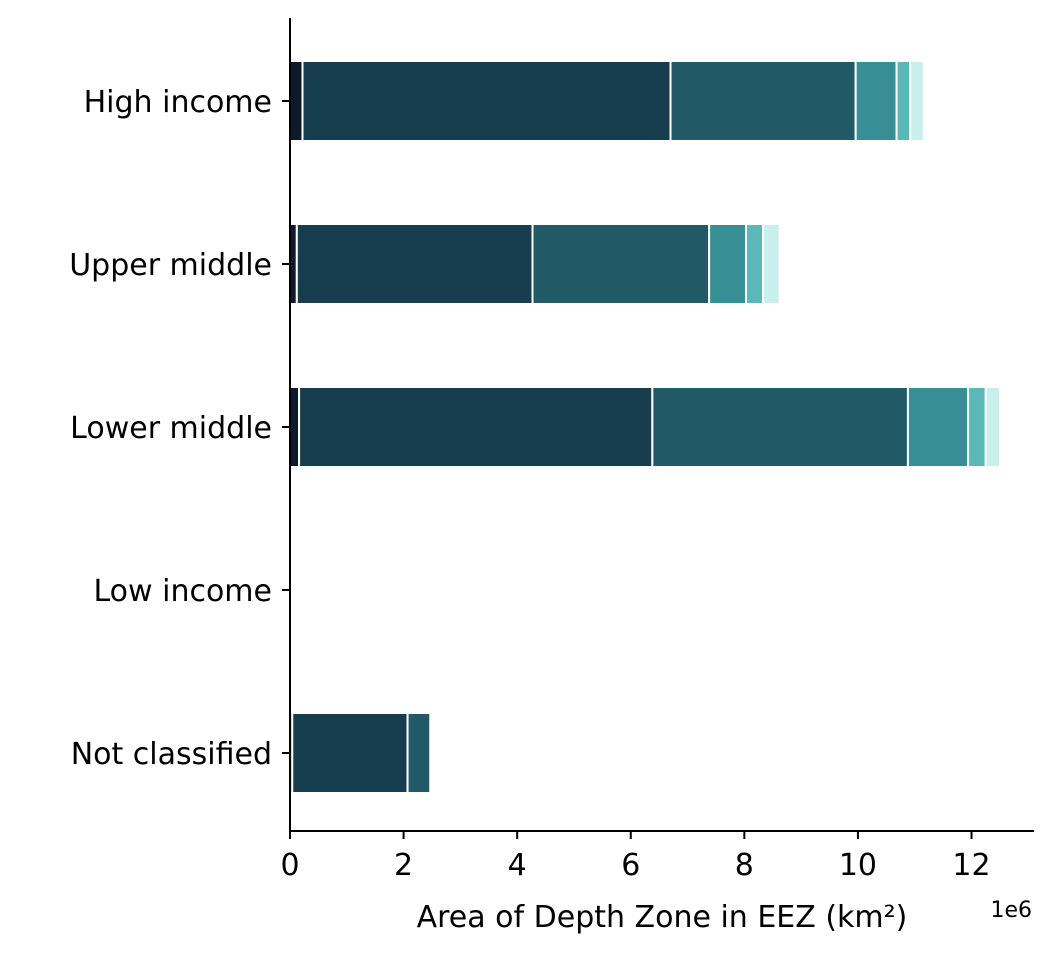 Image resolution: width=1053 pixels, height=955 pixels. I want to click on x-tick-label: 10, so click(858, 865).